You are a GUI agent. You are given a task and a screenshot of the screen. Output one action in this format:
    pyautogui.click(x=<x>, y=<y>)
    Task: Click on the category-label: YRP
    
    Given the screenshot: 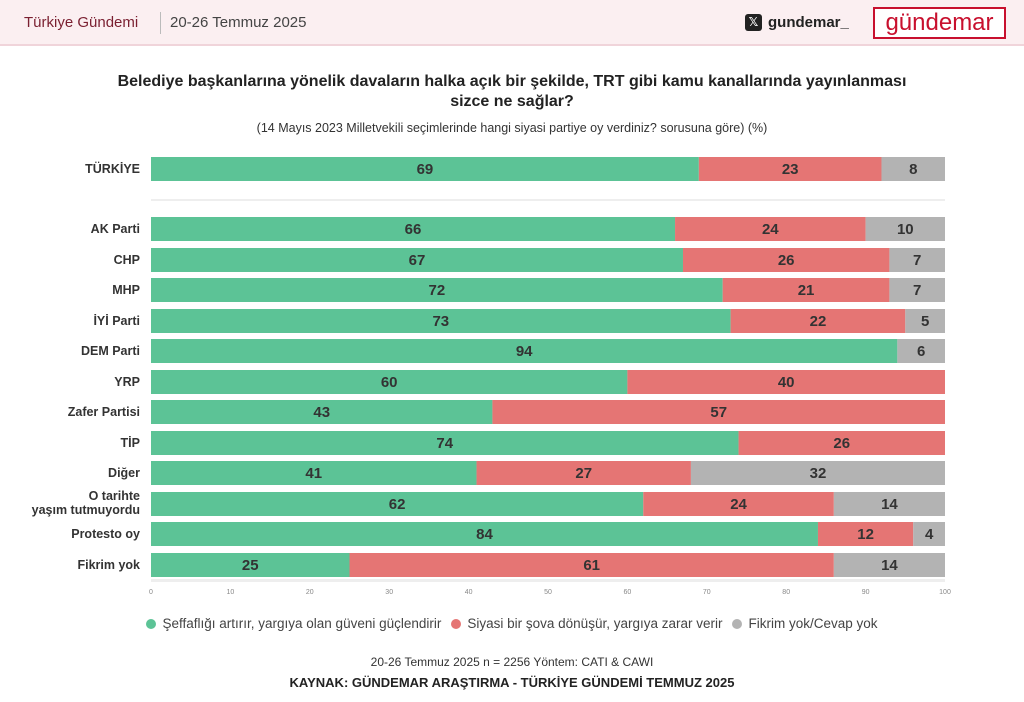 What is the action you would take?
    pyautogui.click(x=127, y=382)
    